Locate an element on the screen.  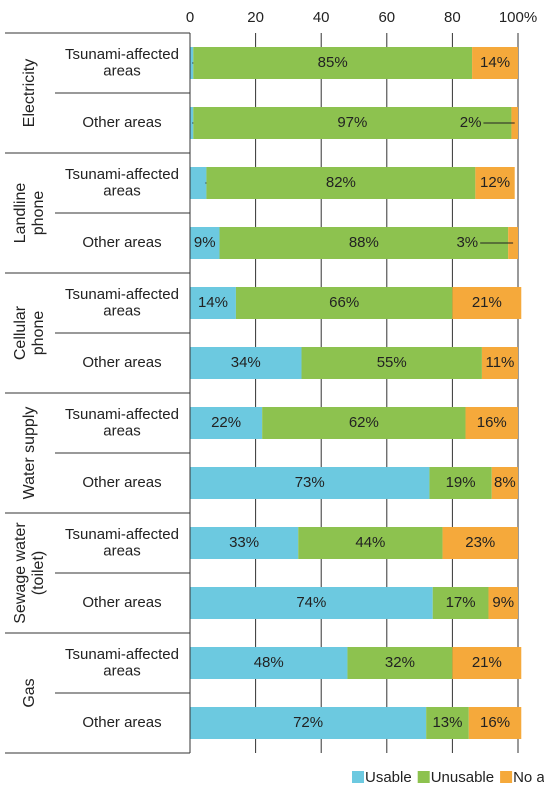
value-label: 55% is located at coordinates (392, 362).